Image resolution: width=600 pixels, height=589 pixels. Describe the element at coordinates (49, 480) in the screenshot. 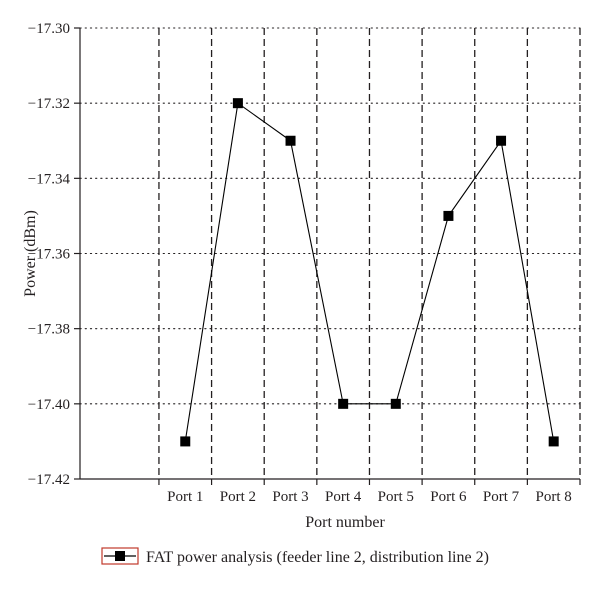

I see `y-tick-label: −17.42` at that location.